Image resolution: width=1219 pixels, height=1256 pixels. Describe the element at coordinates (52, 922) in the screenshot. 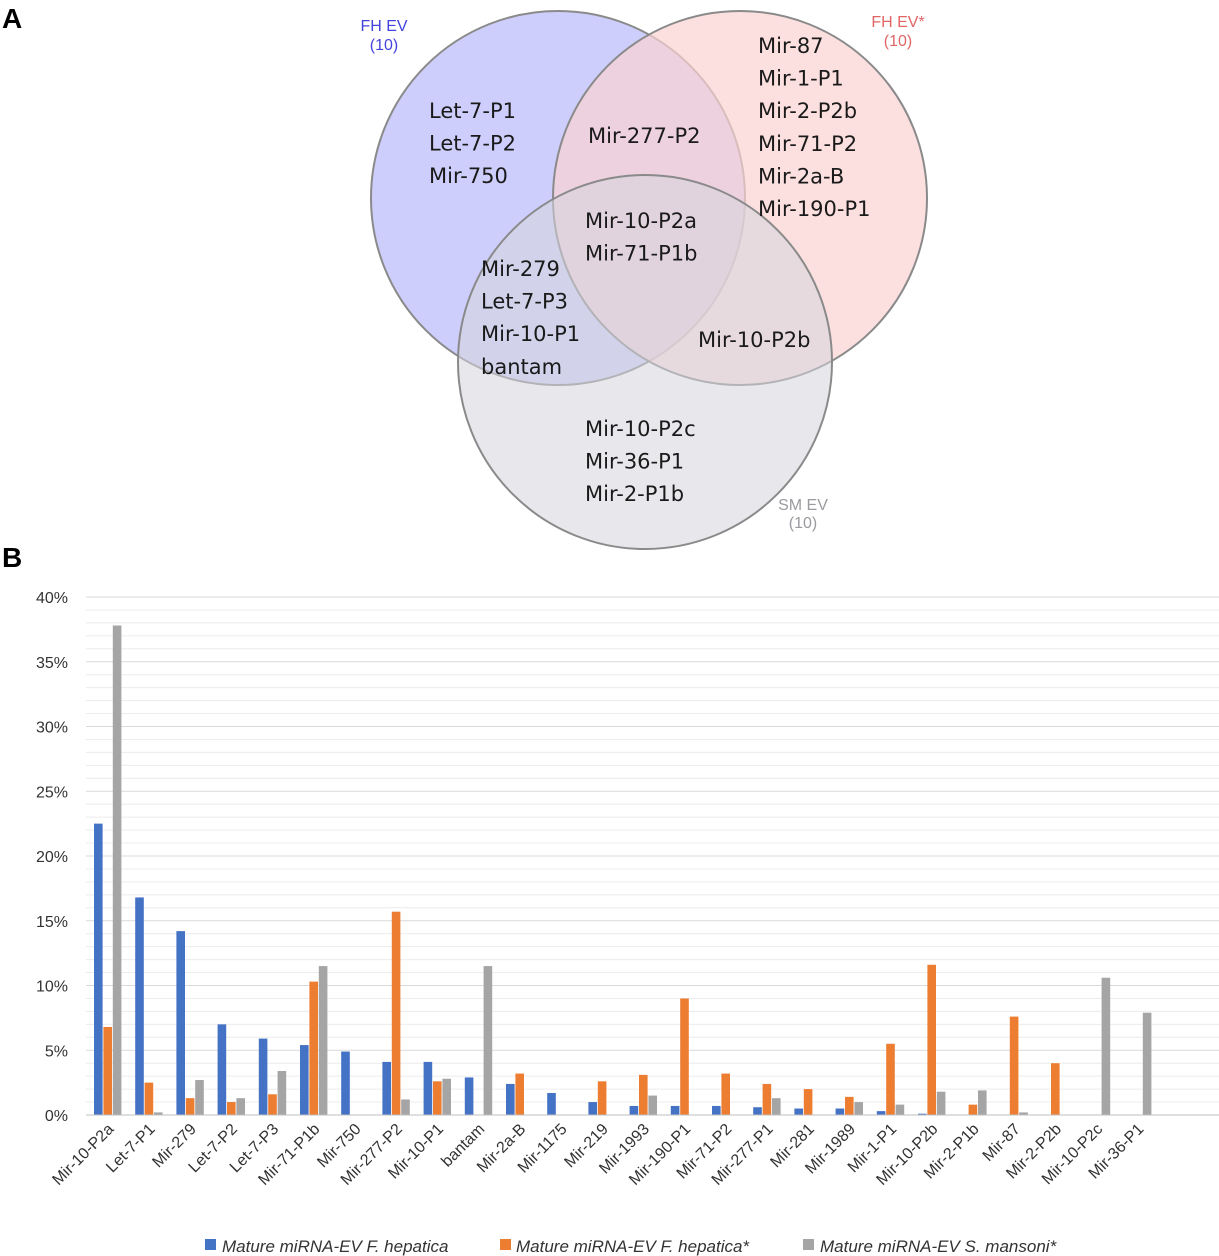

I see `y-tick-label: 15%` at that location.